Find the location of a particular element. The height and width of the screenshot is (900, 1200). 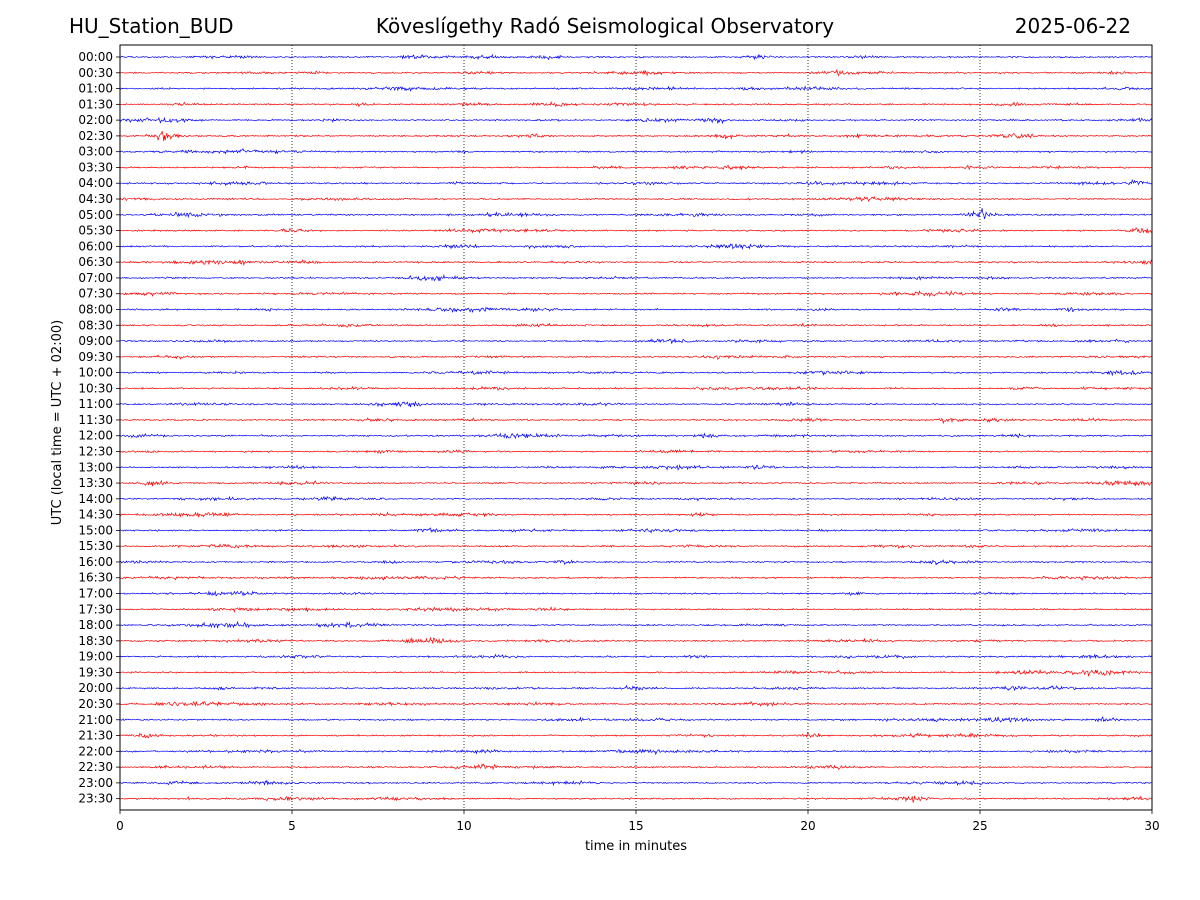

x-tick-label: 5 is located at coordinates (292, 826).